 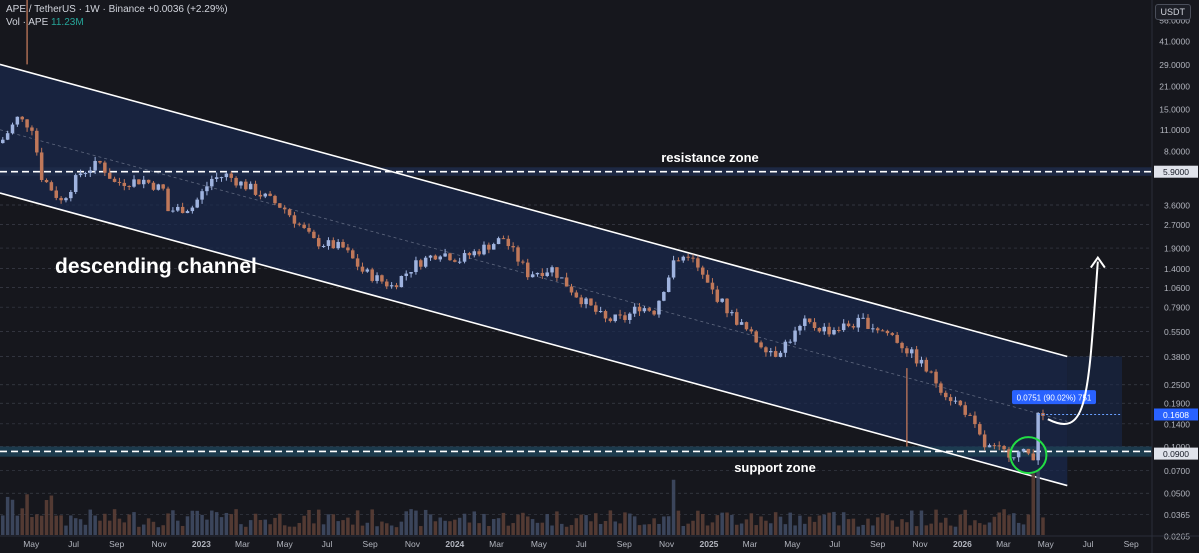 What do you see at coordinates (1177, 308) in the screenshot?
I see `price-tick-label: 0.7900` at bounding box center [1177, 308].